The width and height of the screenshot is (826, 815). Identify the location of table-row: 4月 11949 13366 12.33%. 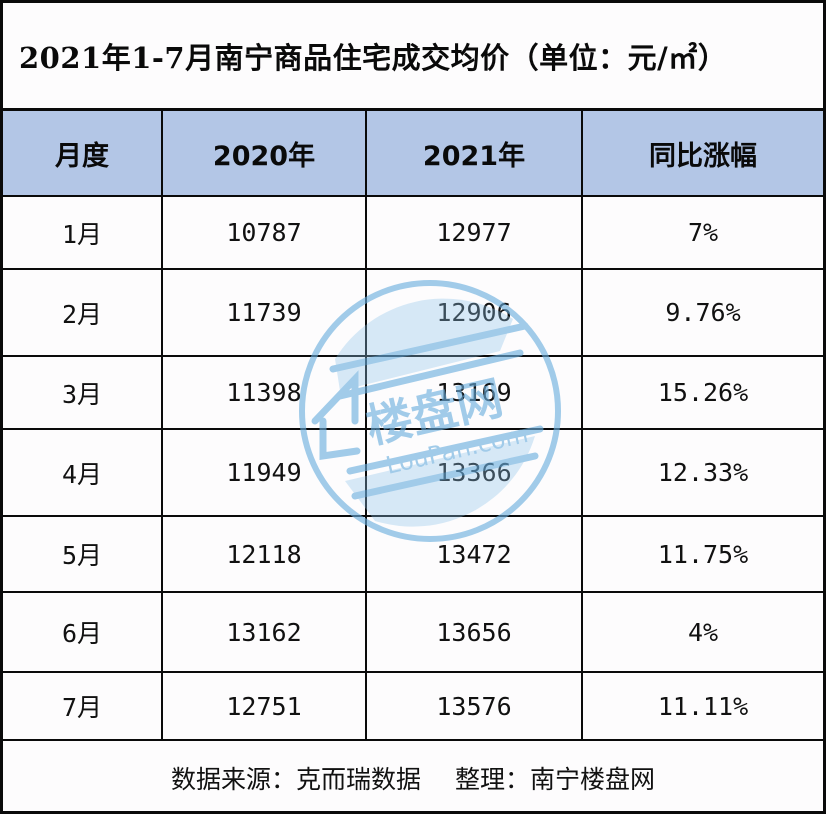
(413, 472).